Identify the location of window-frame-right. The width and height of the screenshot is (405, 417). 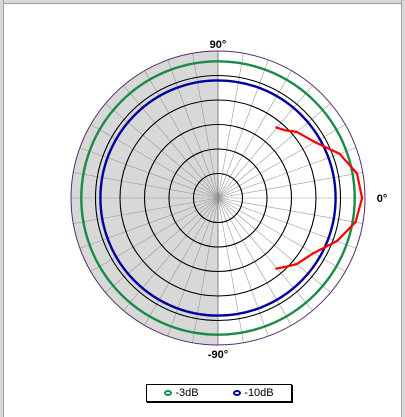
(403, 208).